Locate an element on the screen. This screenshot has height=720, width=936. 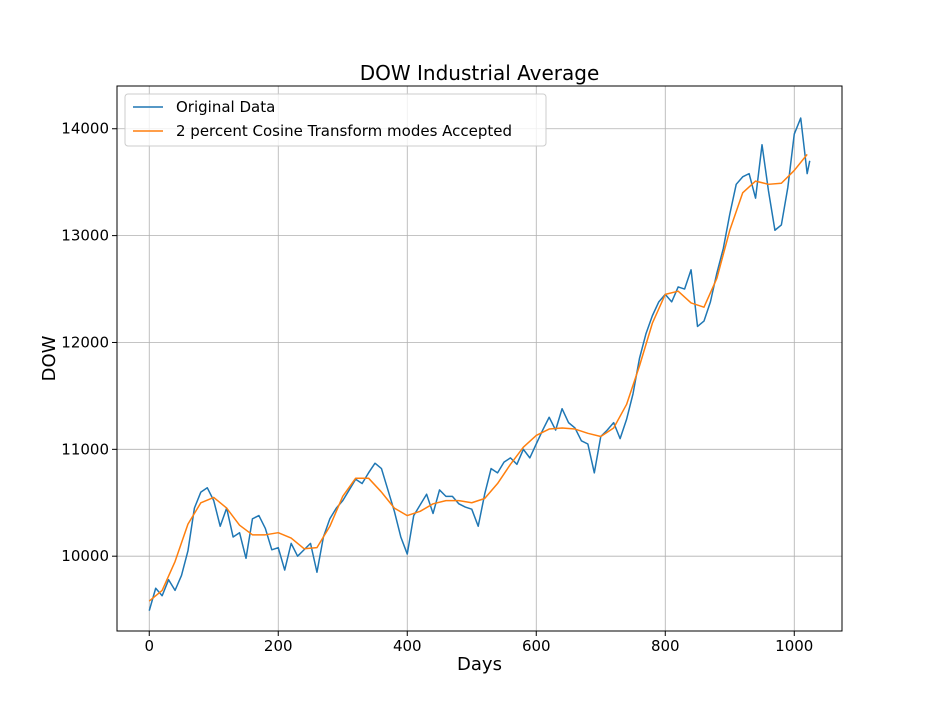
x-tick-label: 200 is located at coordinates (278, 646).